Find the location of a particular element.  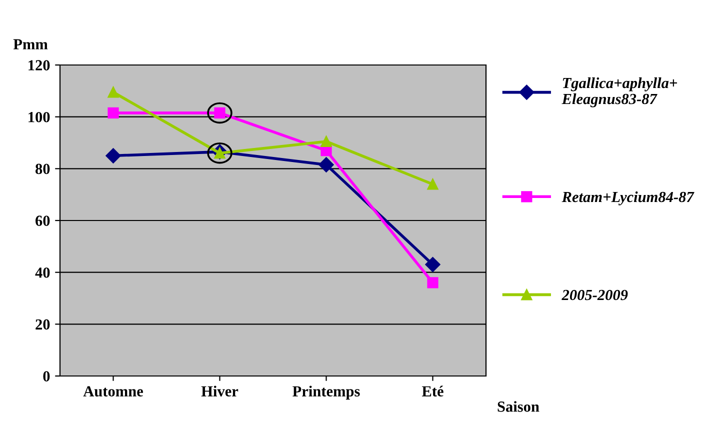

y-axis-title: Pmm is located at coordinates (30, 44).